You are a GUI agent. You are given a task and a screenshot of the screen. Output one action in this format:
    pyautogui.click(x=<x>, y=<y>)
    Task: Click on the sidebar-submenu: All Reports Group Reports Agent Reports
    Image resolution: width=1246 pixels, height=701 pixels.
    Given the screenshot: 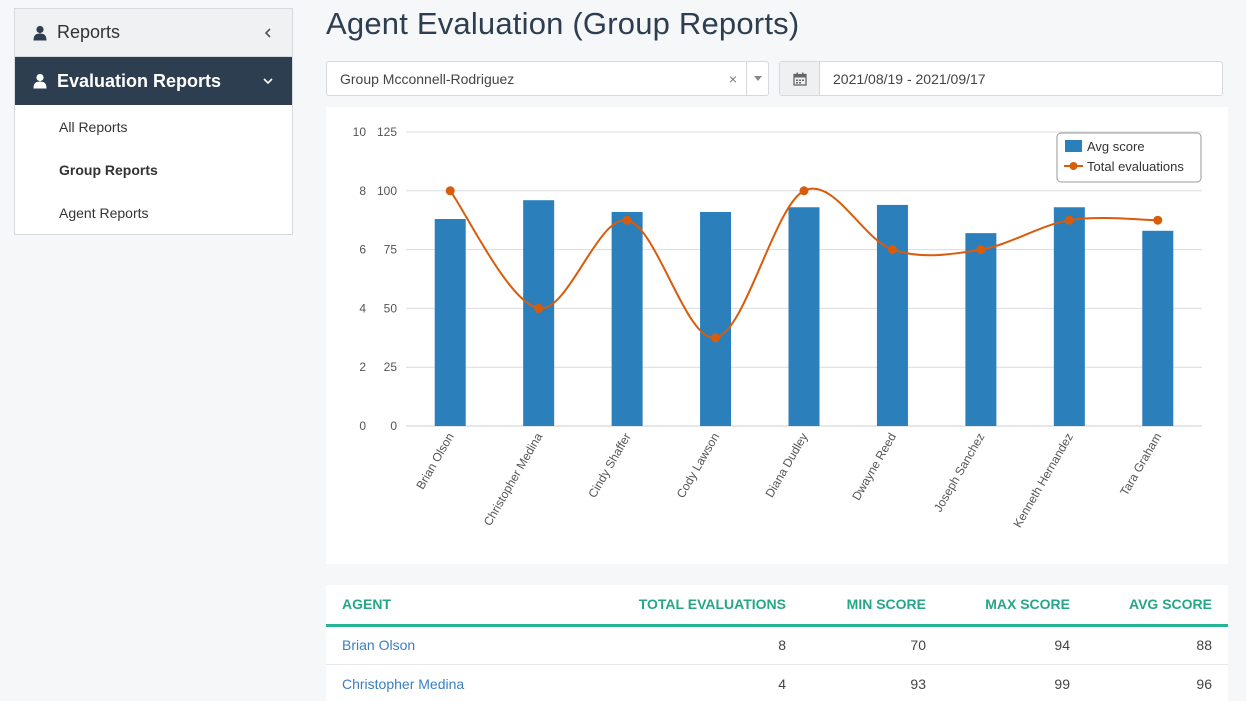 What is the action you would take?
    pyautogui.click(x=153, y=169)
    